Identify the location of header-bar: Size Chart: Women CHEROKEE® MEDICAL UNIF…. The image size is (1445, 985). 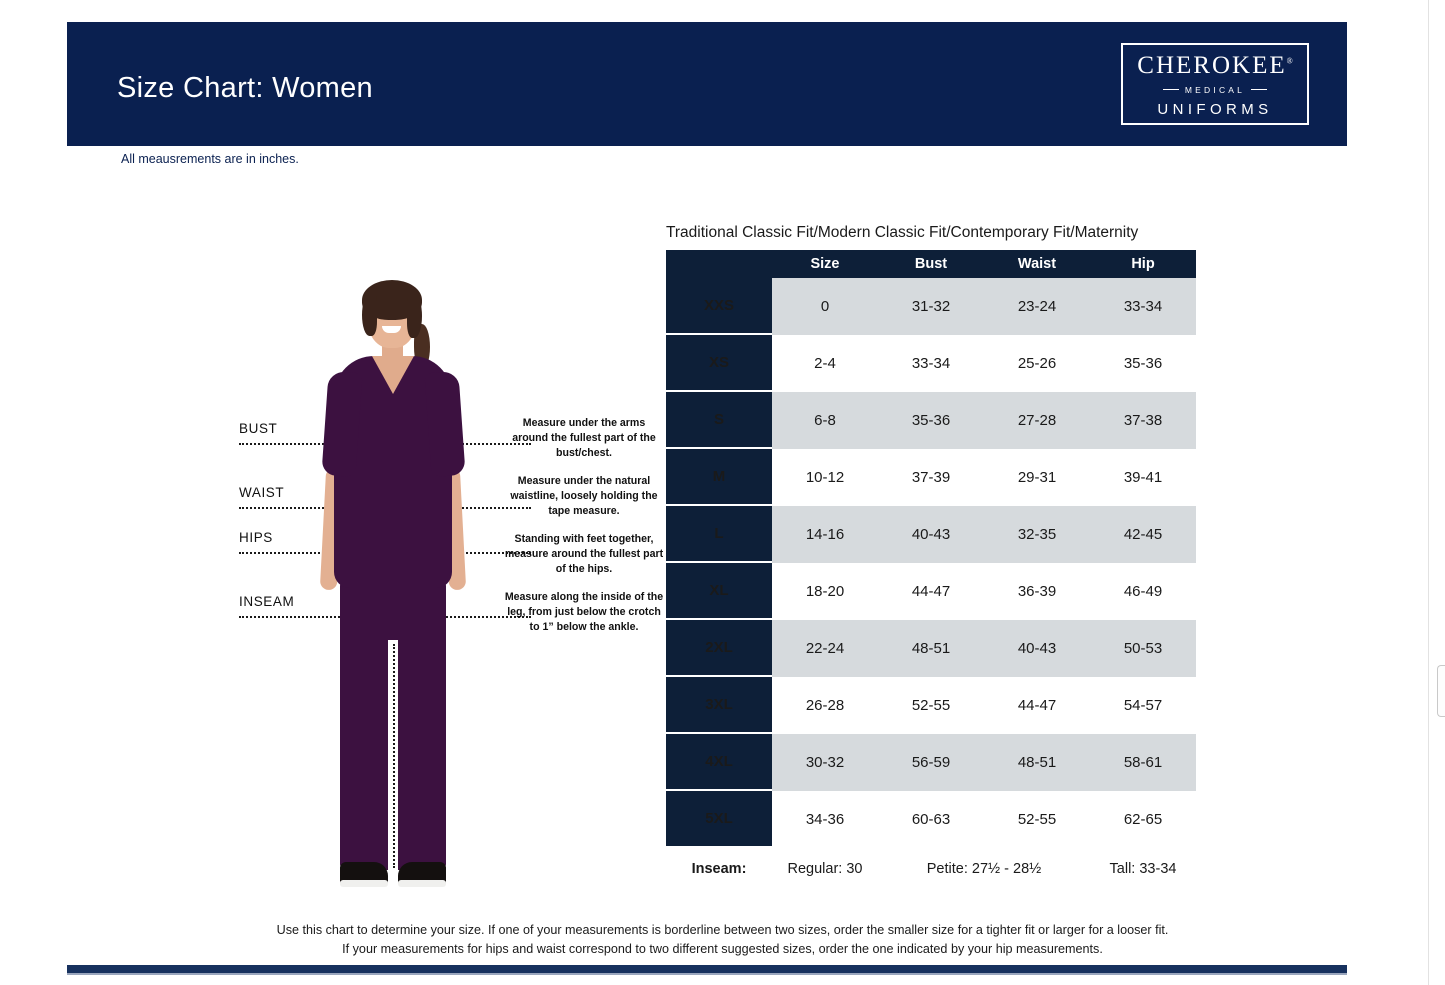
(707, 84).